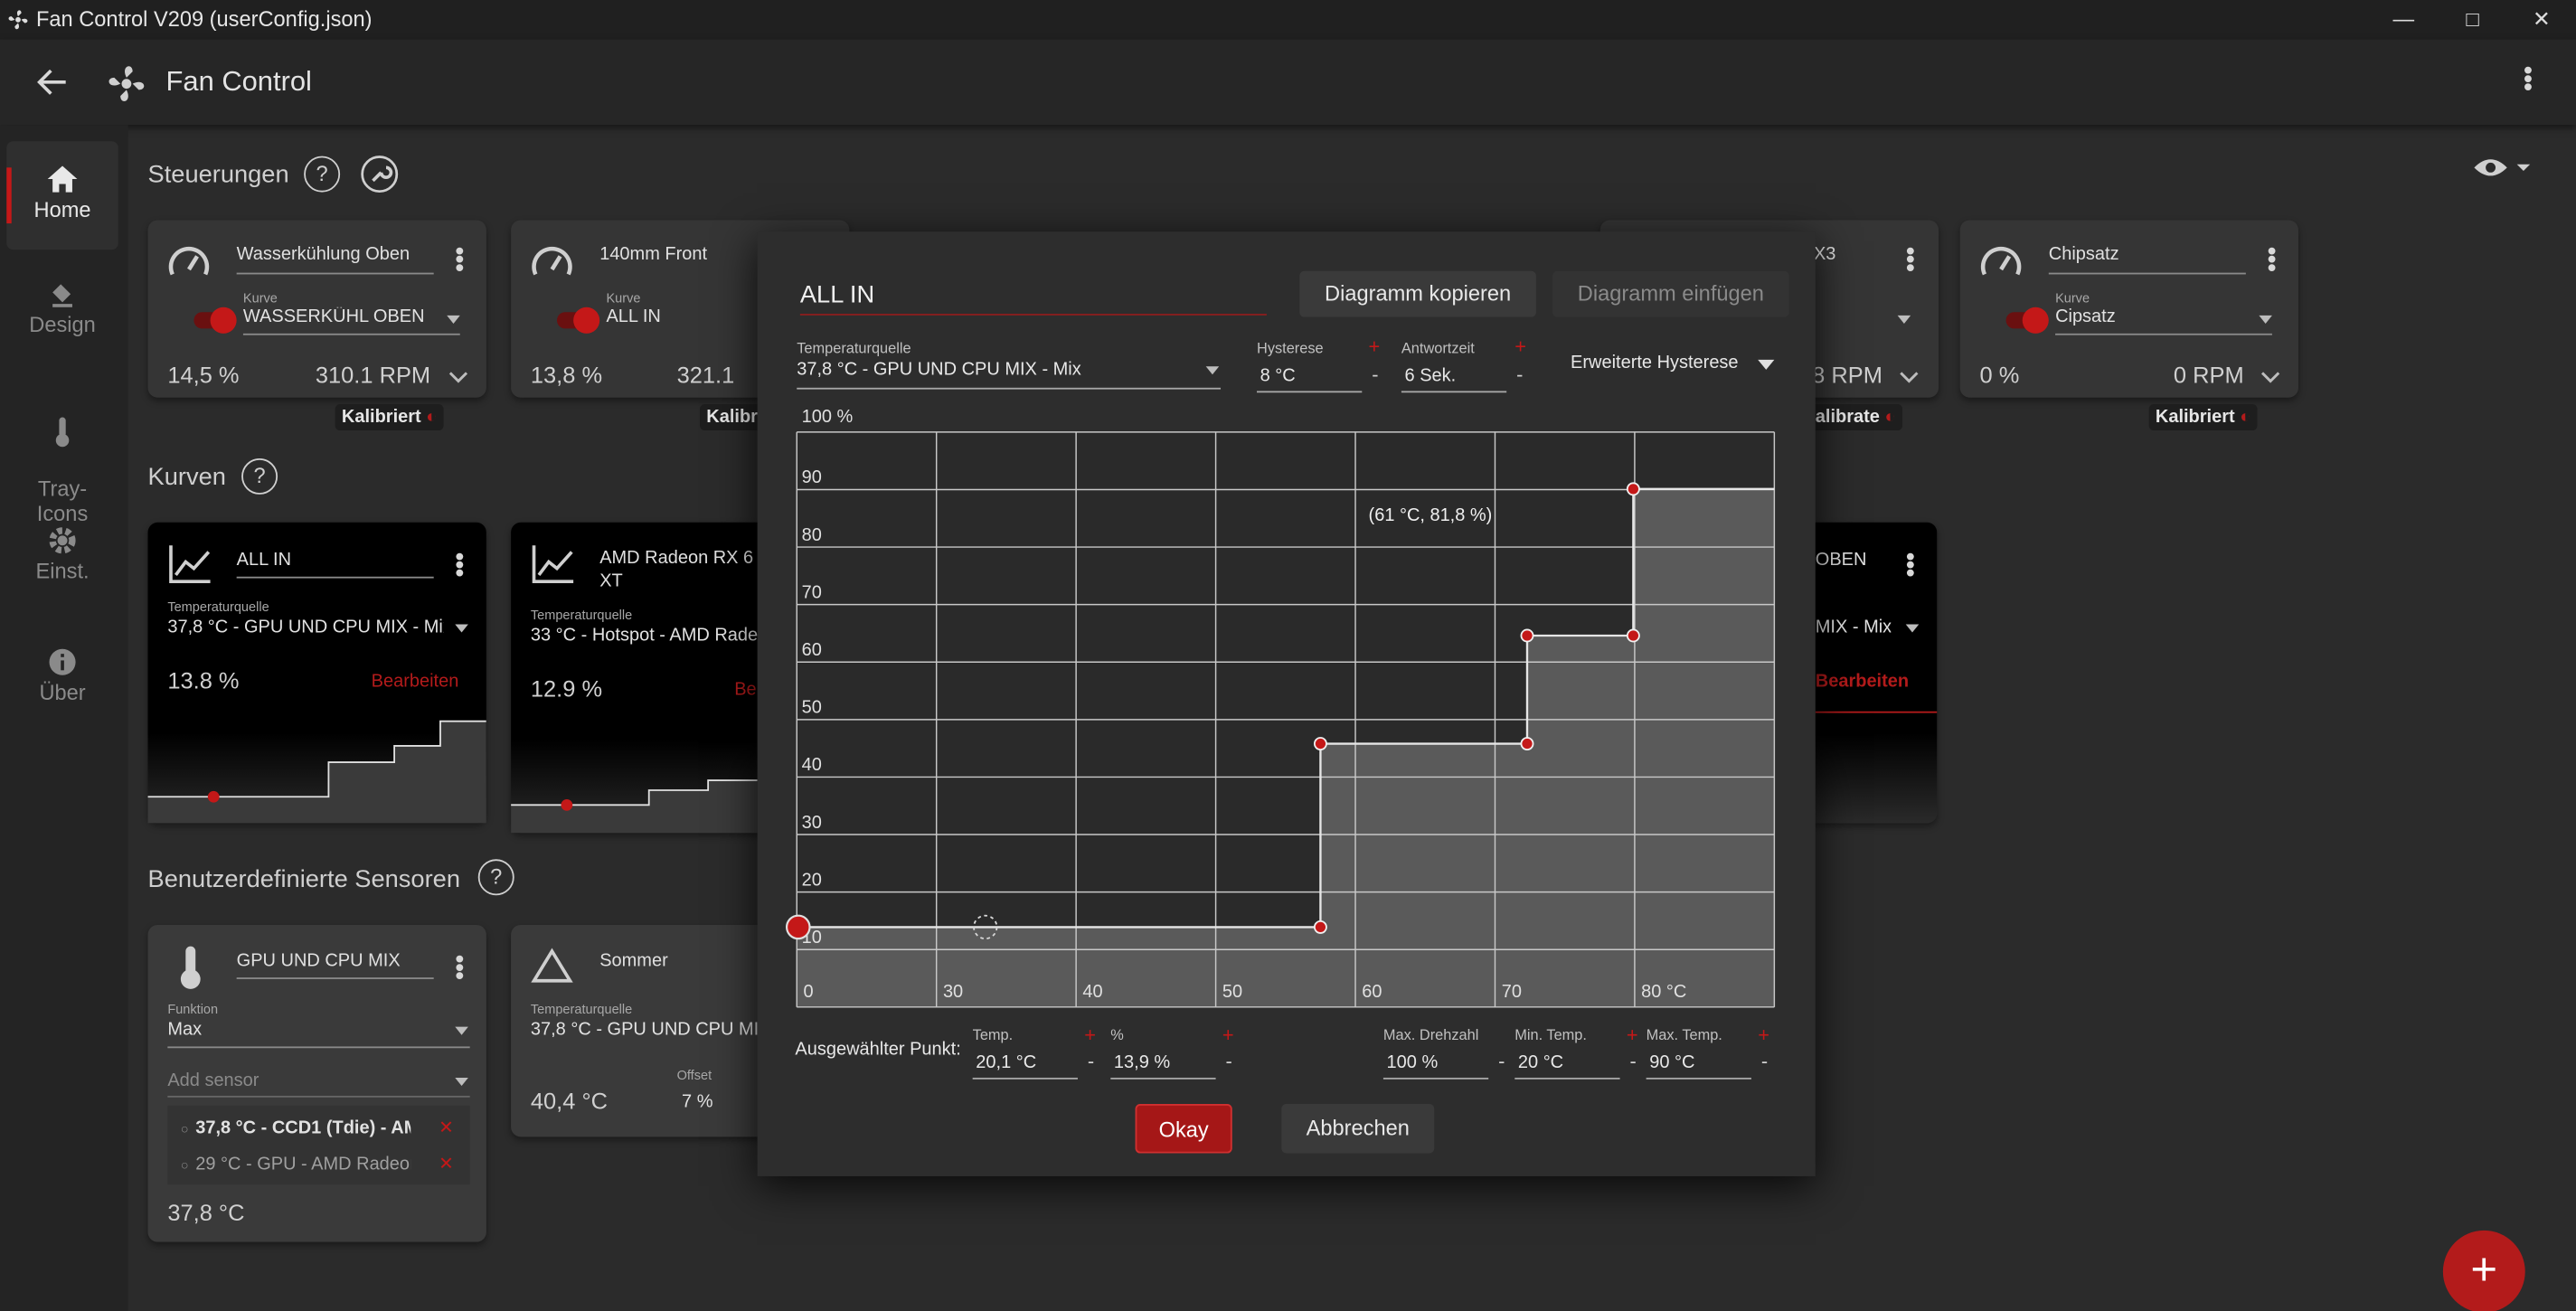 Image resolution: width=2576 pixels, height=1311 pixels. What do you see at coordinates (1655, 363) in the screenshot?
I see `advanced-hysteresis-toggle: Erweiterte Hysterese` at bounding box center [1655, 363].